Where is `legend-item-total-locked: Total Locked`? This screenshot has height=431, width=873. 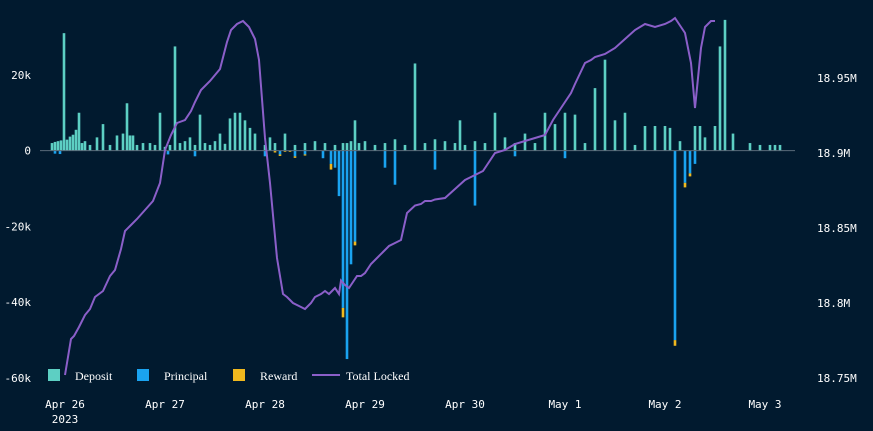 legend-item-total-locked: Total Locked is located at coordinates (360, 376).